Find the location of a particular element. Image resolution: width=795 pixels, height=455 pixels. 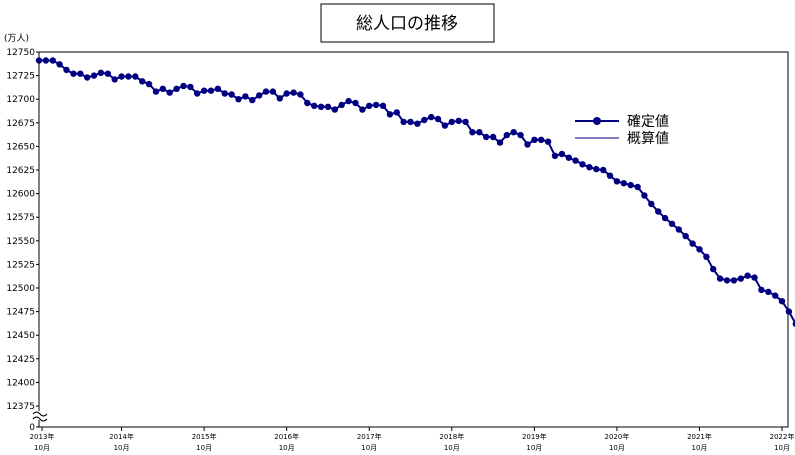

axis-break-mark is located at coordinates (40, 416).